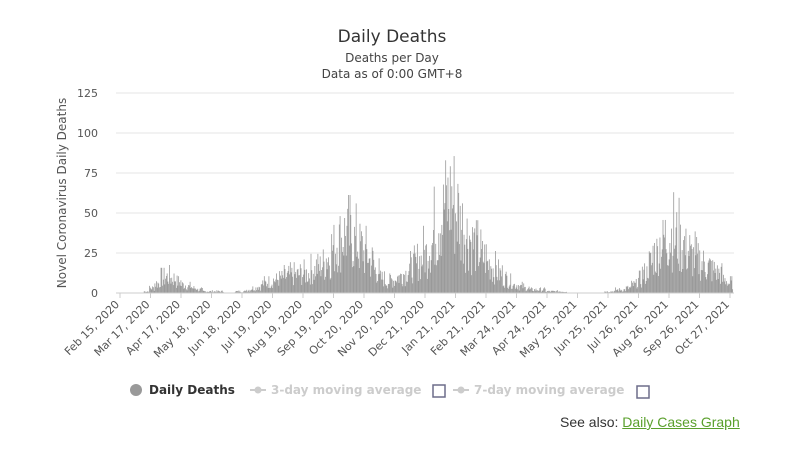 This screenshot has height=457, width=789. Describe the element at coordinates (439, 391) in the screenshot. I see `3-day-average-checkbox` at that location.